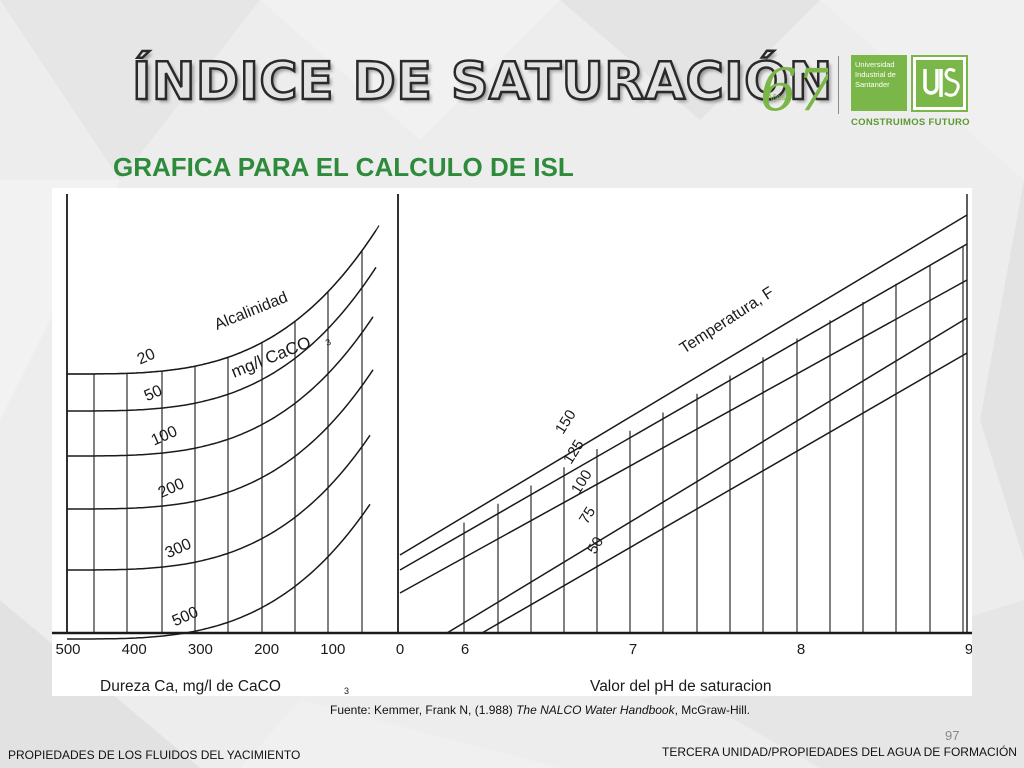  What do you see at coordinates (343, 167) in the screenshot?
I see `slide-subtitle: GRAFICA PARA EL CALCULO DE ISL` at bounding box center [343, 167].